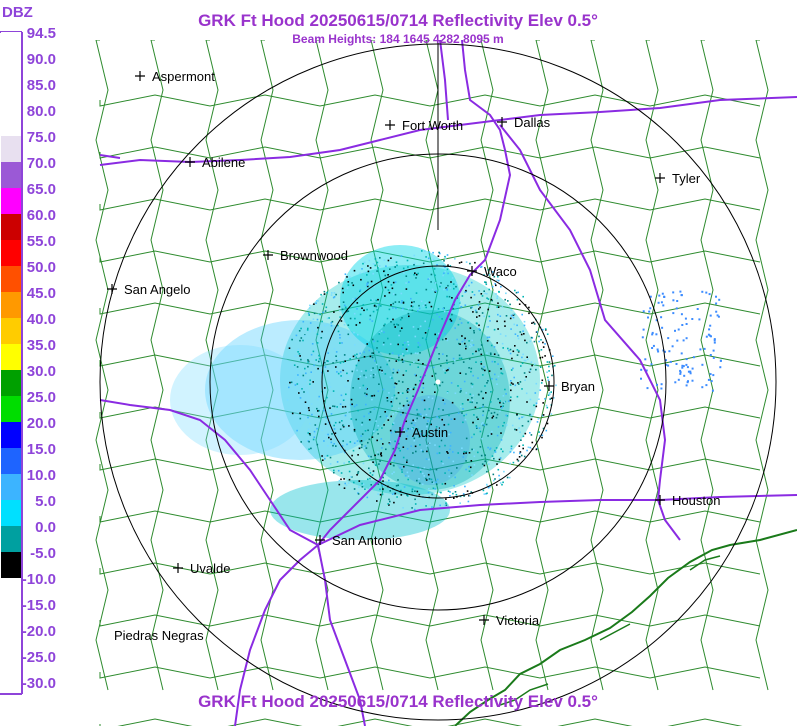 This screenshot has width=797, height=726. What do you see at coordinates (430, 432) in the screenshot?
I see `svg-text: Austin` at bounding box center [430, 432].